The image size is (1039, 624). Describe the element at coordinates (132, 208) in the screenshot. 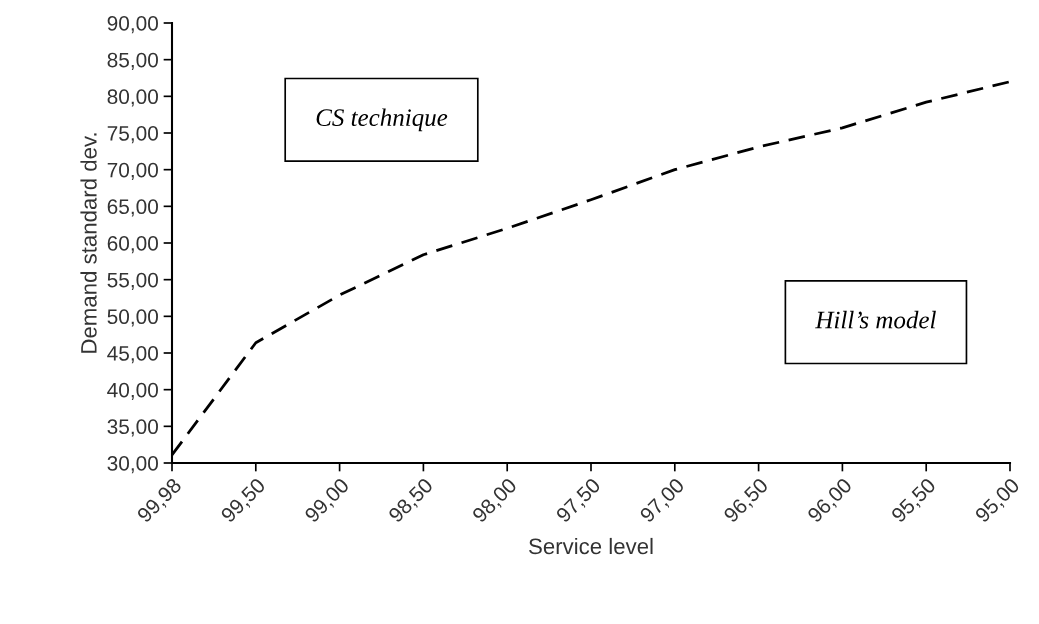

I see `y-tick-label: 65,00` at that location.